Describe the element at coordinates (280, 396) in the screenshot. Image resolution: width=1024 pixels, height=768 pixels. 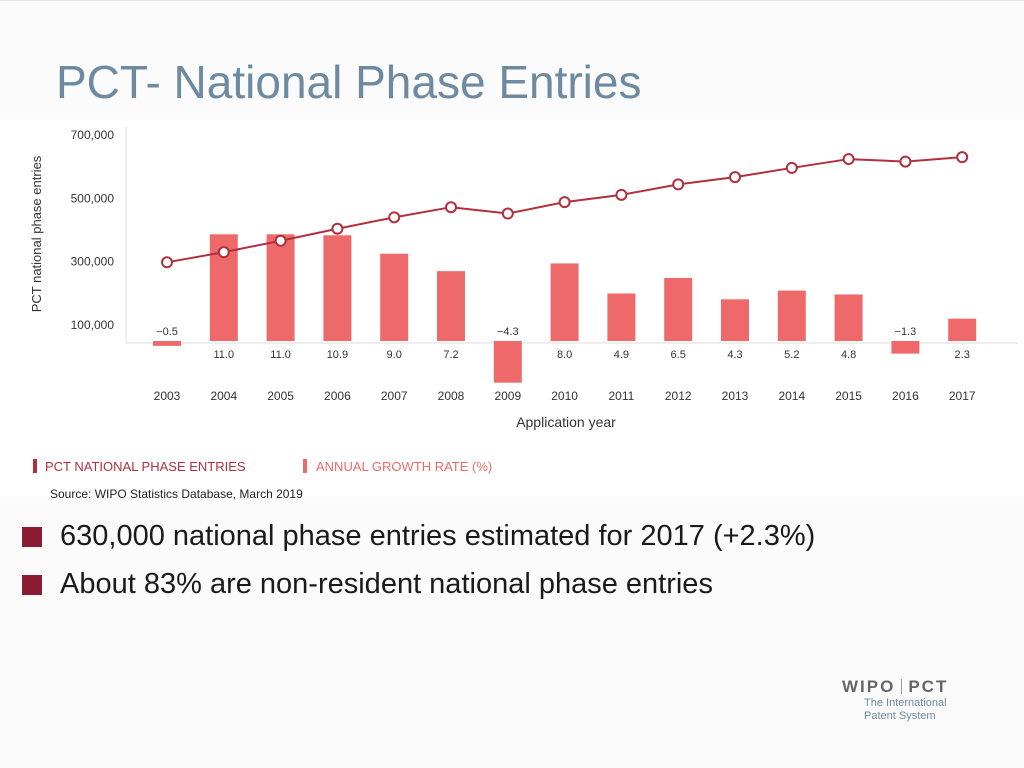
I see `x-tick-label: 2005` at that location.